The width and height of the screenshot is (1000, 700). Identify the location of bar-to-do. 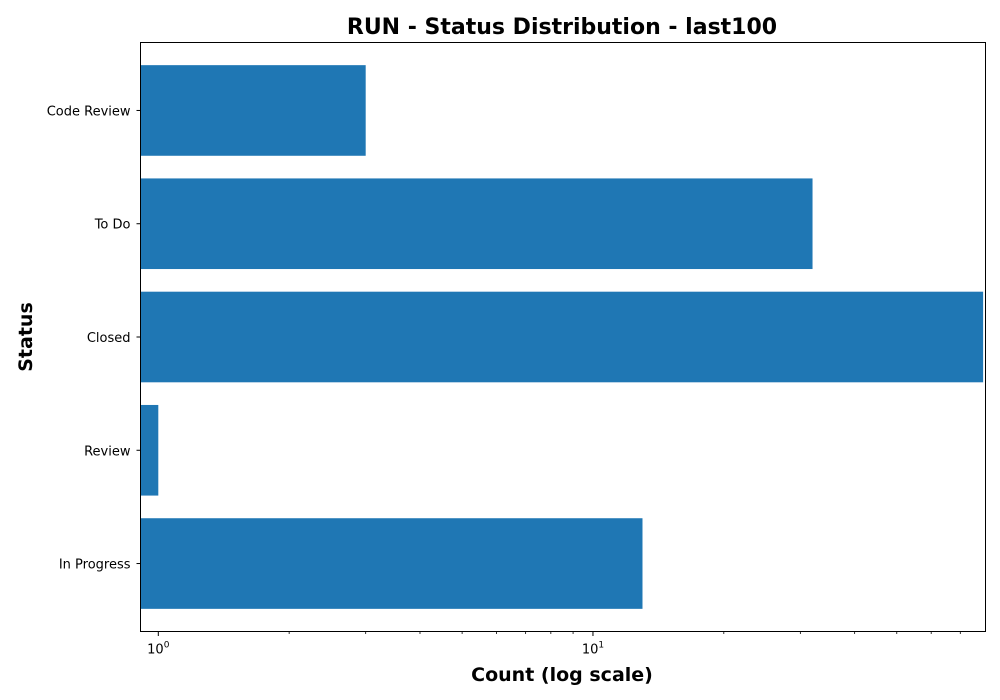
(477, 223).